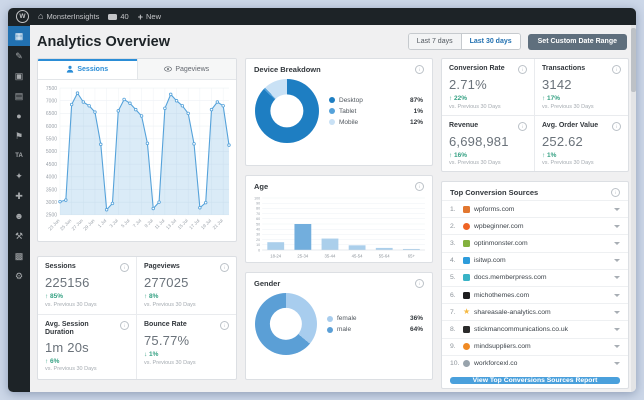 Image resolution: width=644 pixels, height=400 pixels. Describe the element at coordinates (535, 380) in the screenshot. I see `view-top-conversion-sources-report-button: View Top Conversions Sources Report` at that location.